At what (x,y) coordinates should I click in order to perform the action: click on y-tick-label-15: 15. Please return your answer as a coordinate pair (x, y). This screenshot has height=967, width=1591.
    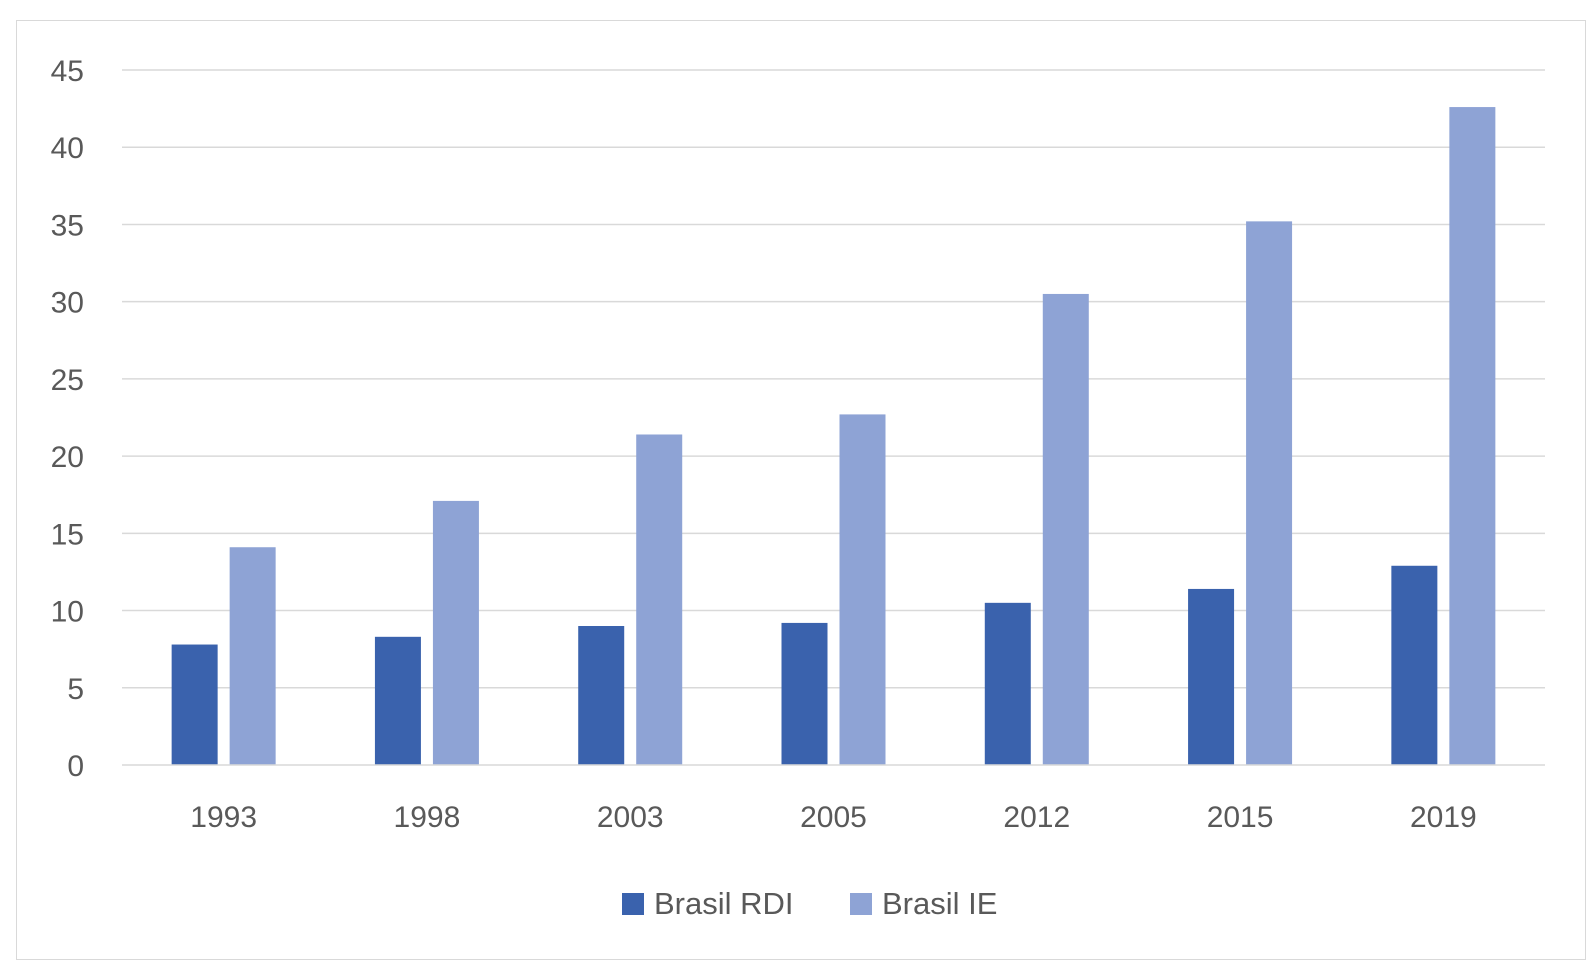
    Looking at the image, I should click on (67, 534).